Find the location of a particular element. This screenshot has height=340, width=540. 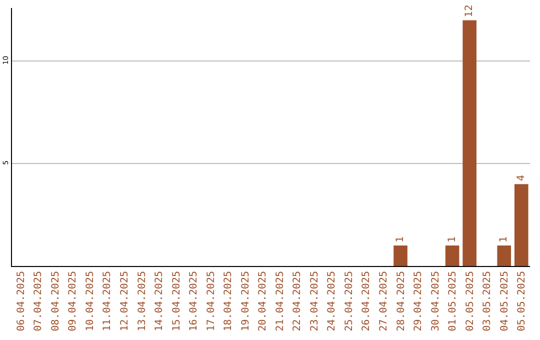

x-tick-label: 16.04.2025 is located at coordinates (194, 301).